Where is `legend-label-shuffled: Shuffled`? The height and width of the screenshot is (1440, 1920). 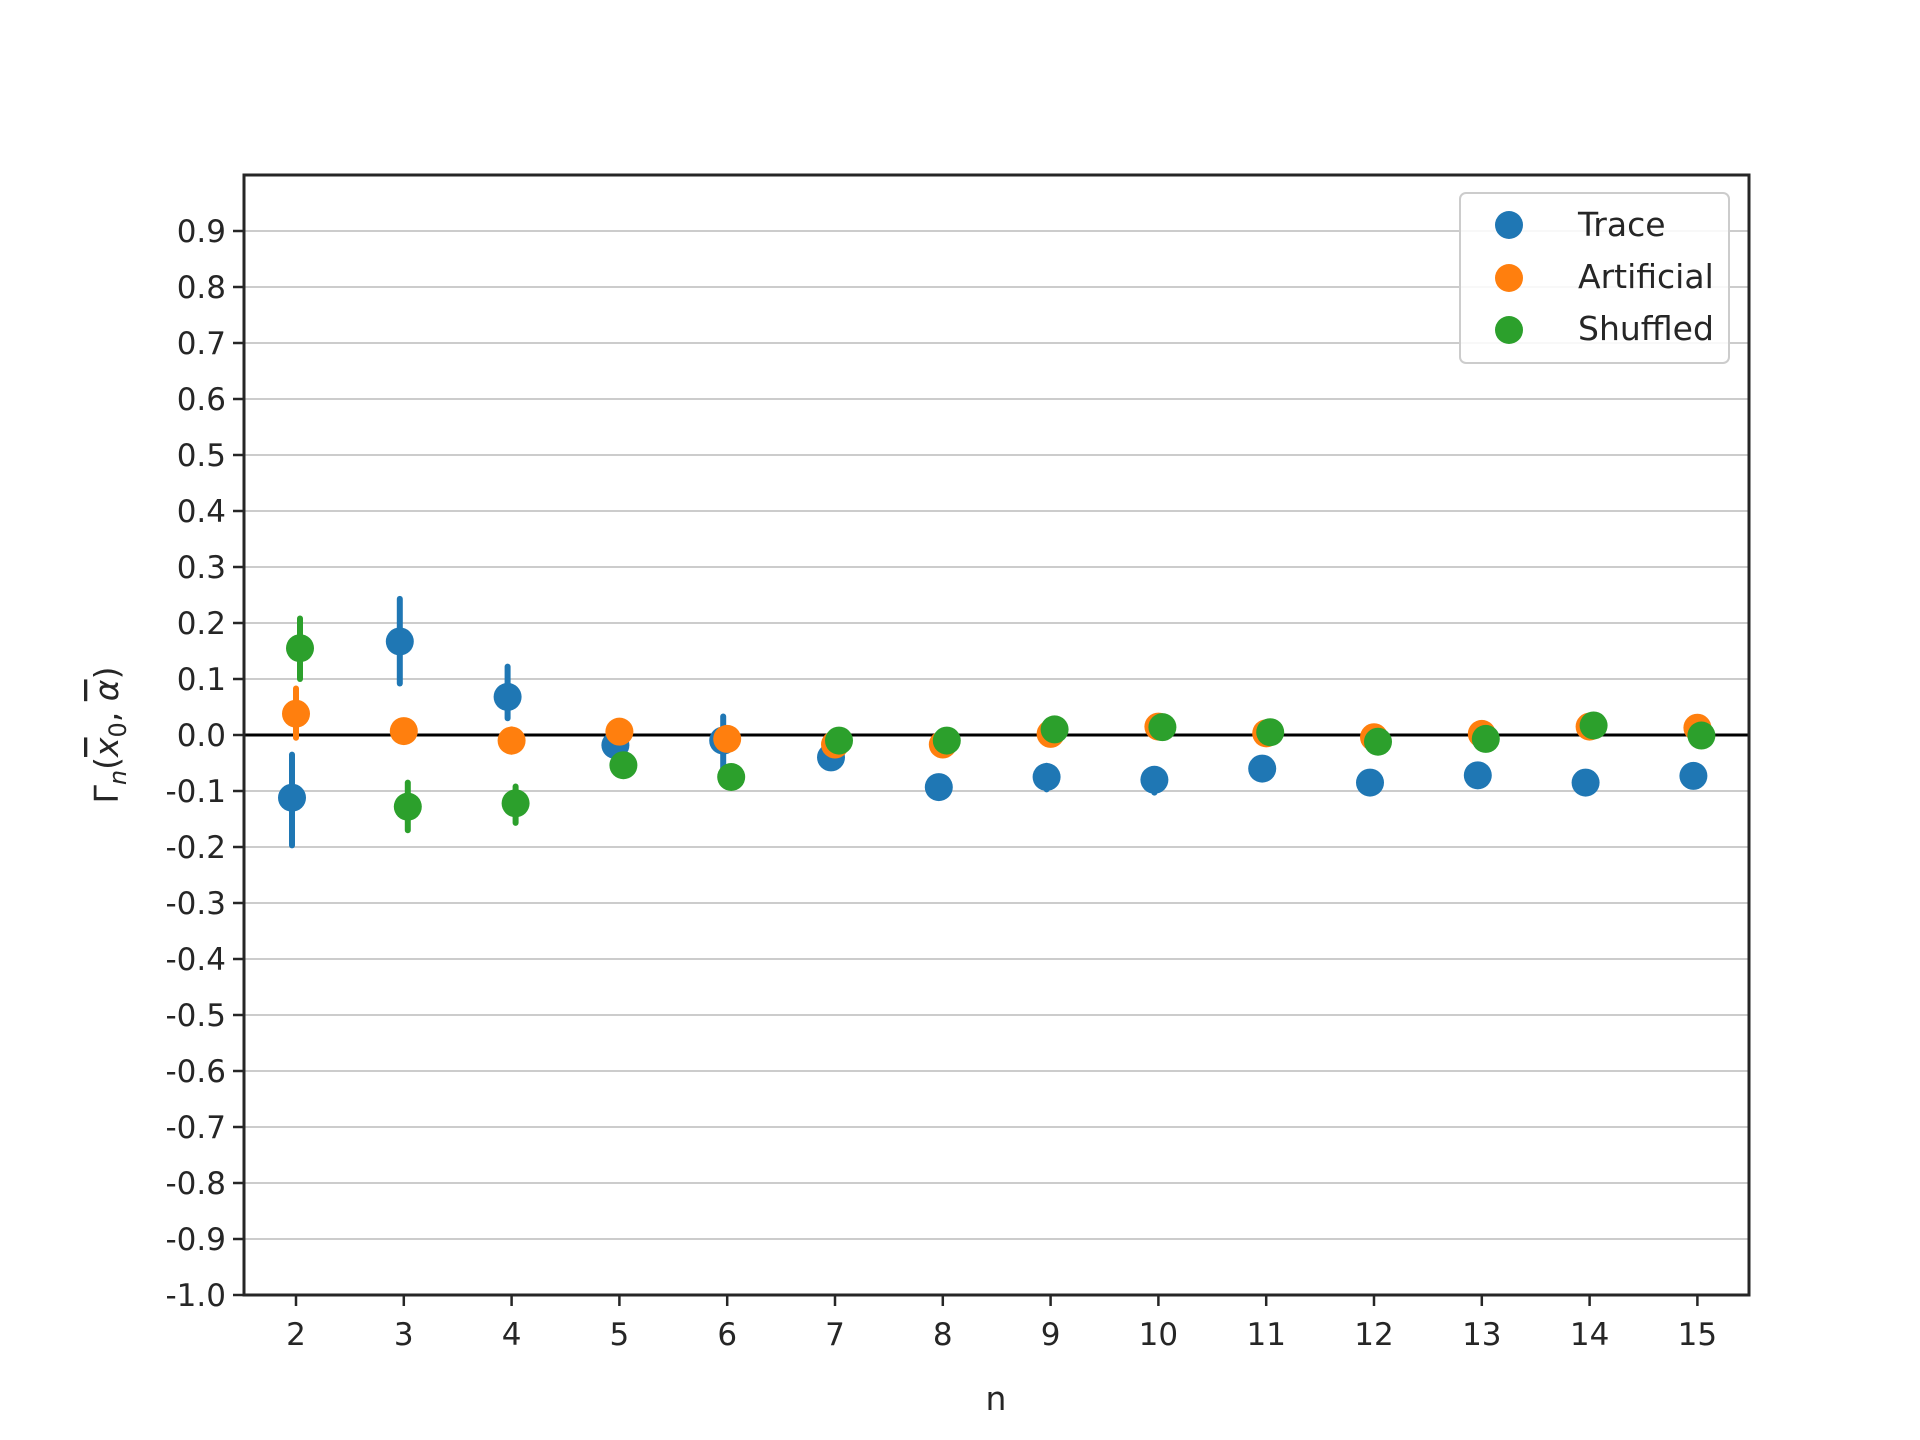
legend-label-shuffled: Shuffled is located at coordinates (1646, 328).